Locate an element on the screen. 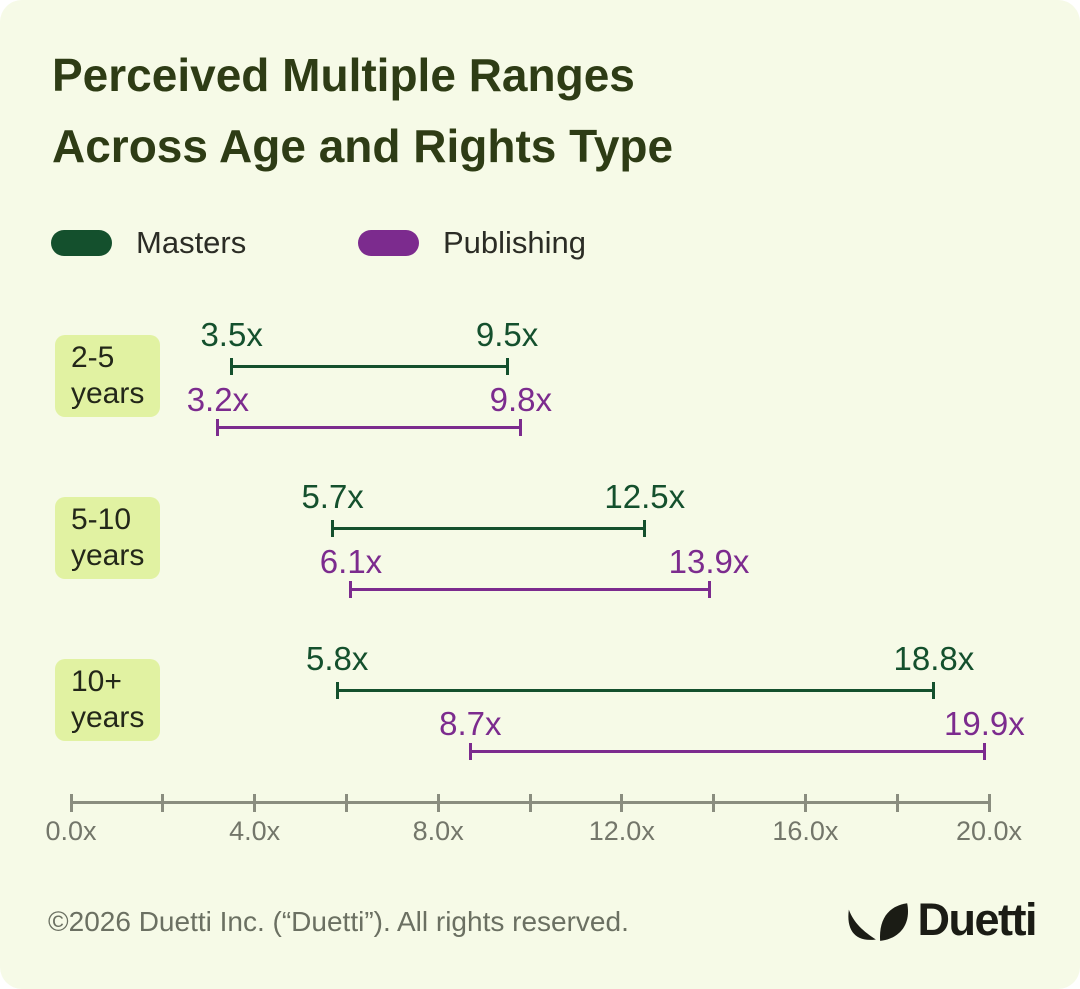 This screenshot has height=989, width=1080. legend-item-publishing: Publishing is located at coordinates (472, 243).